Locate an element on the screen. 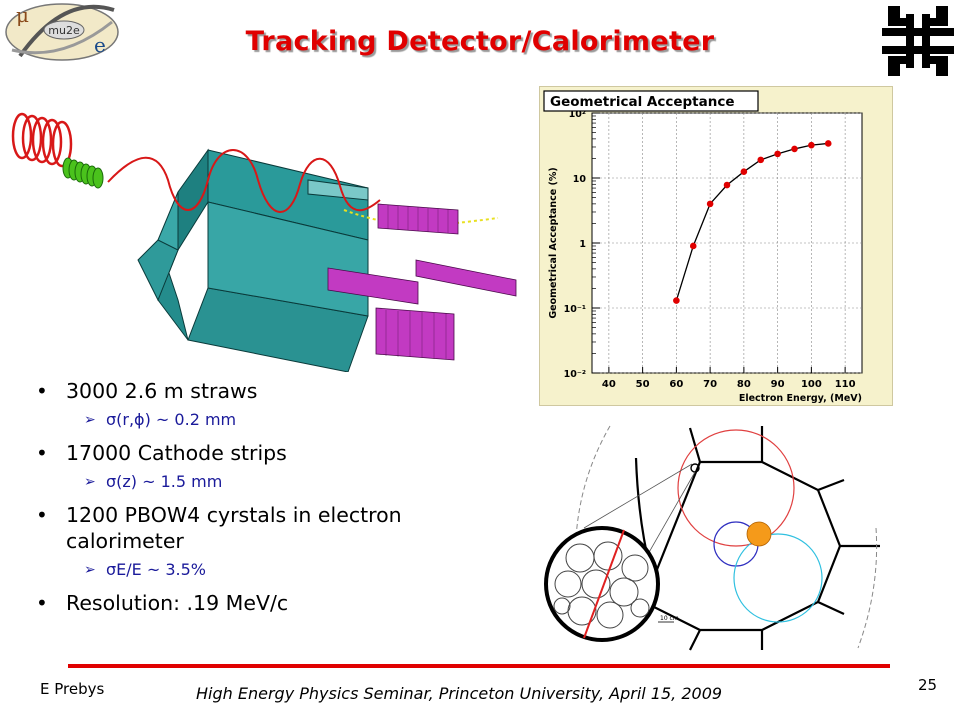  scale-label: 10 cm is located at coordinates (669, 618).